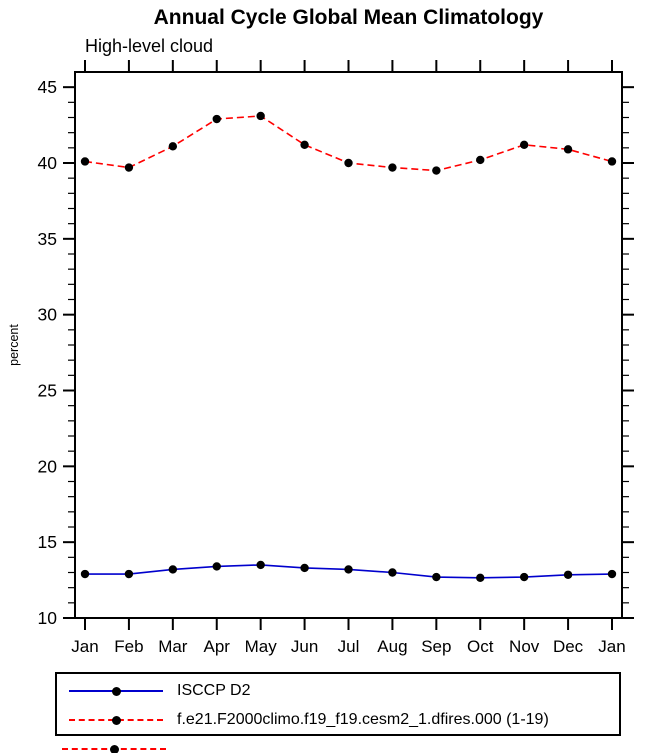 The image size is (649, 753). Describe the element at coordinates (338, 690) in the screenshot. I see `legend-item: ISCCP D2` at that location.